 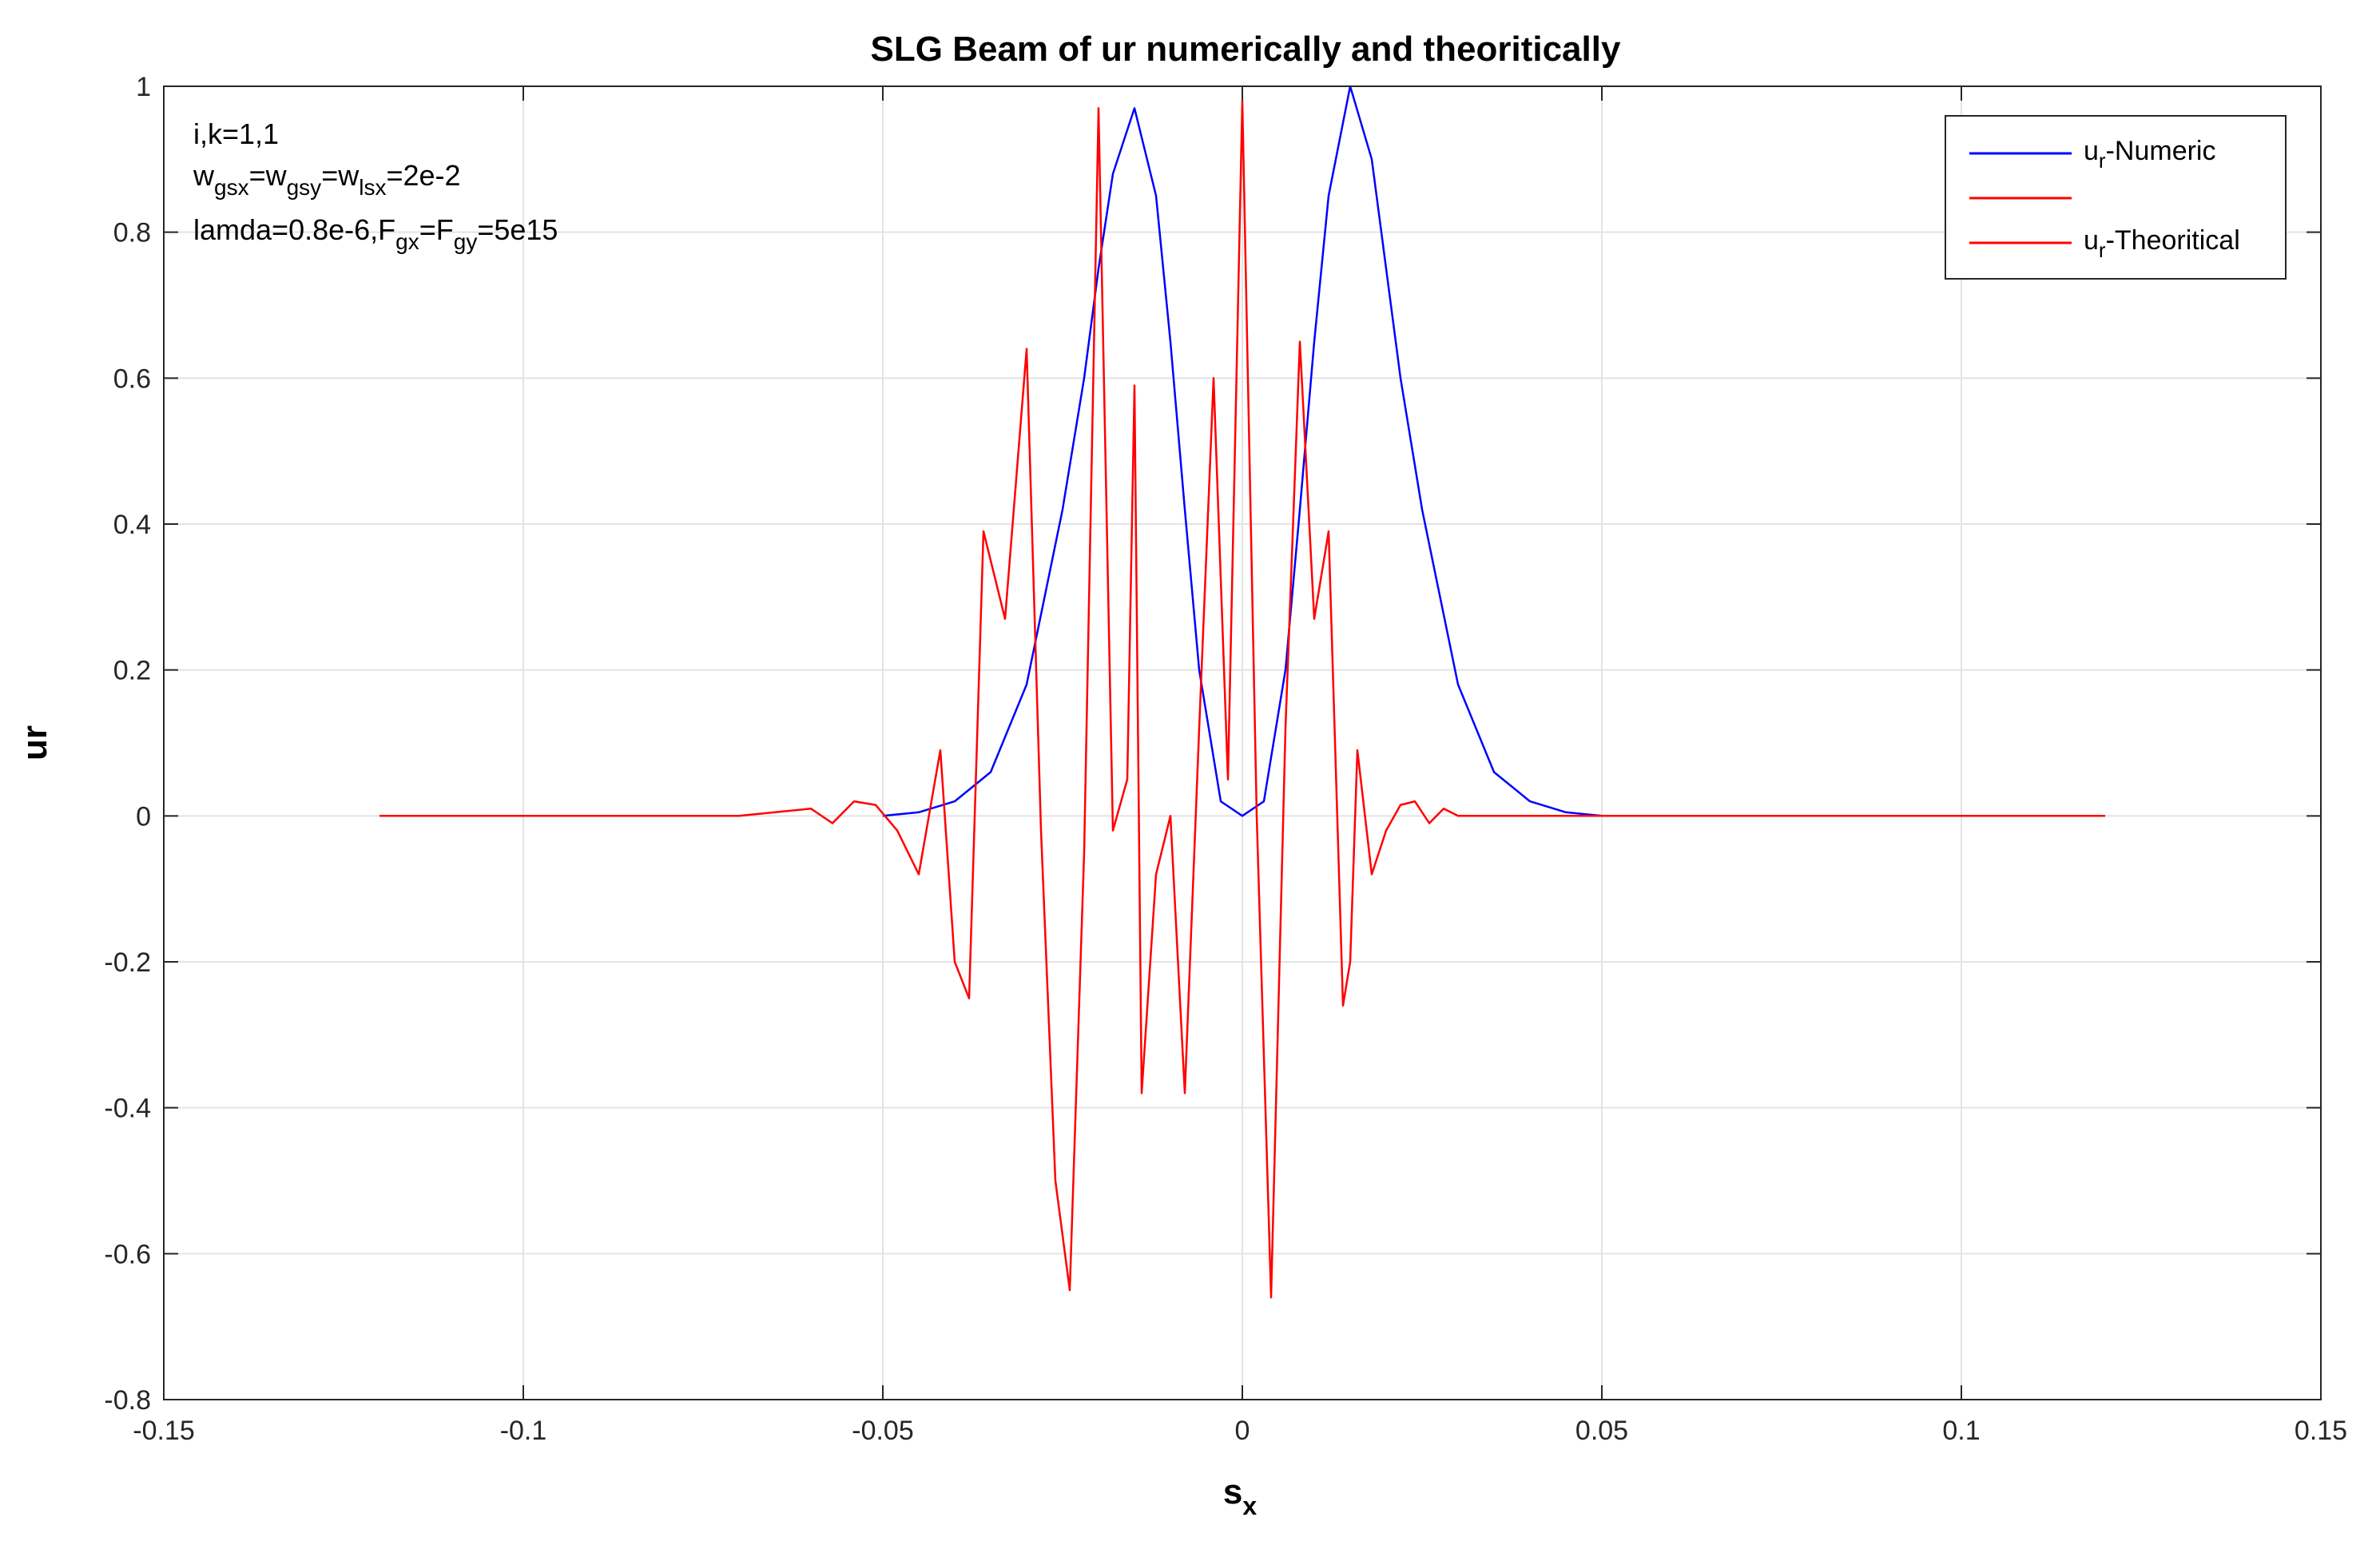 What do you see at coordinates (132, 233) in the screenshot?
I see `y-tick-label: 0.8` at bounding box center [132, 233].